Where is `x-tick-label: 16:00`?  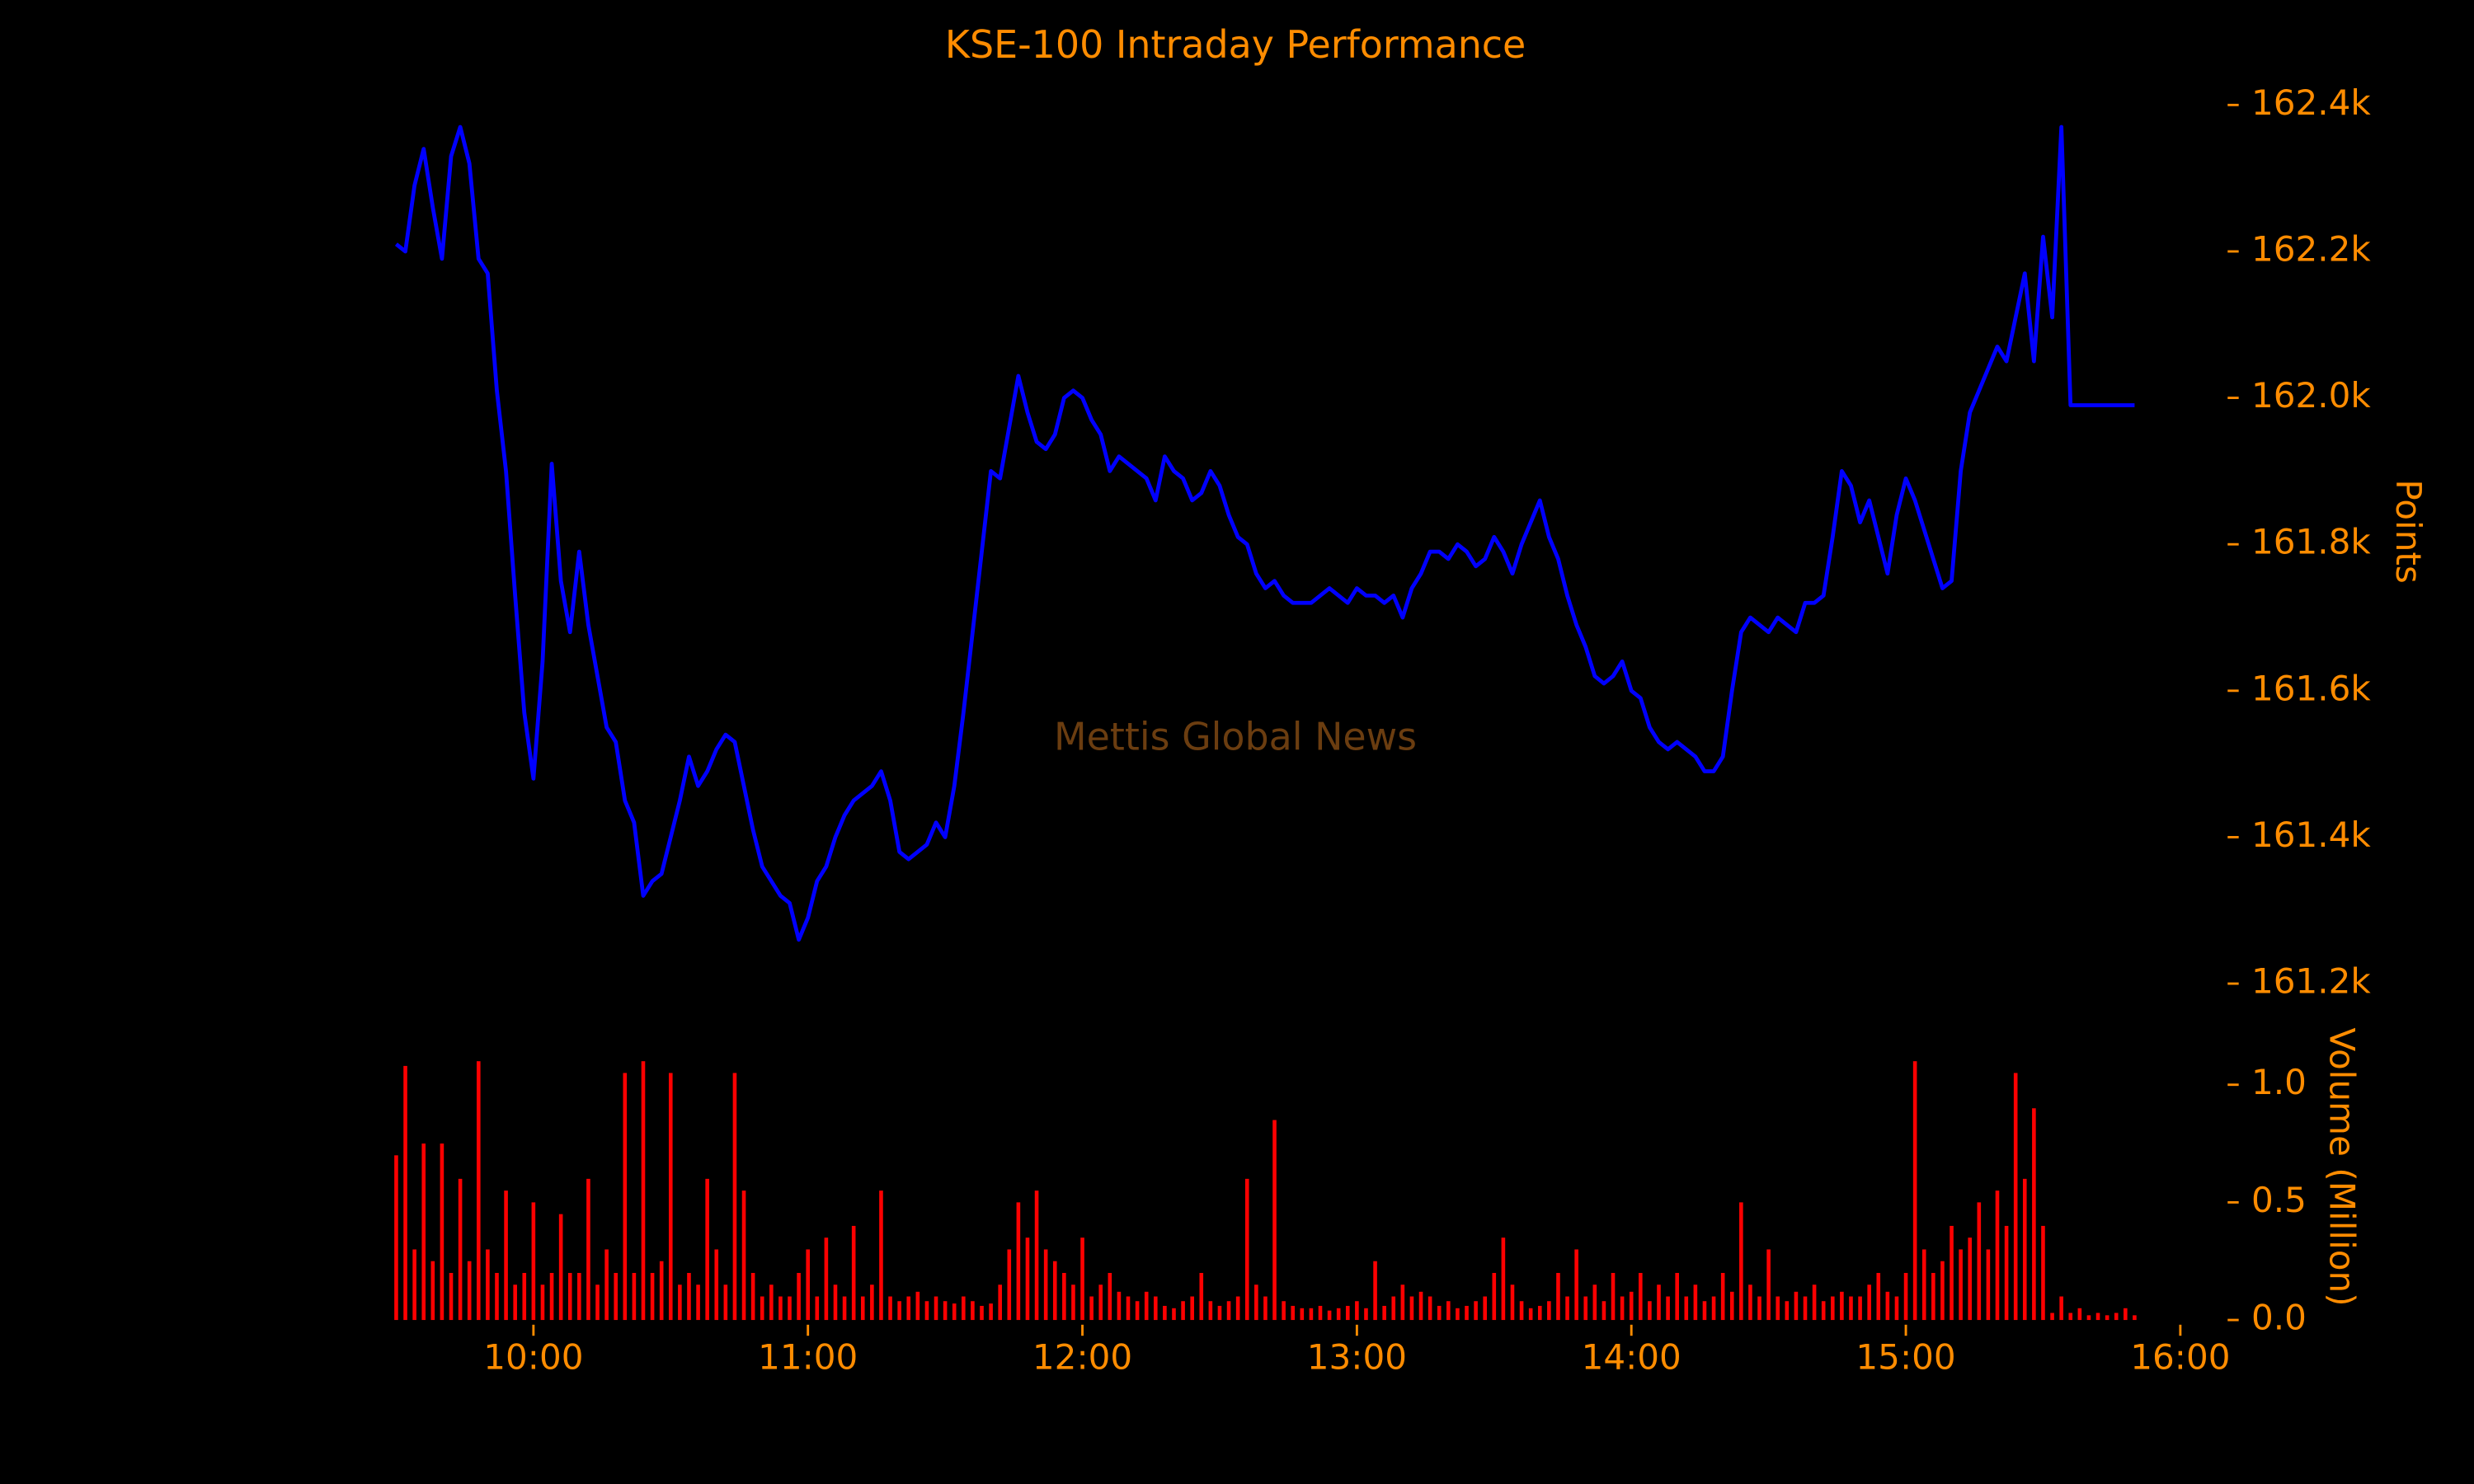 x-tick-label: 16:00 is located at coordinates (2180, 1356).